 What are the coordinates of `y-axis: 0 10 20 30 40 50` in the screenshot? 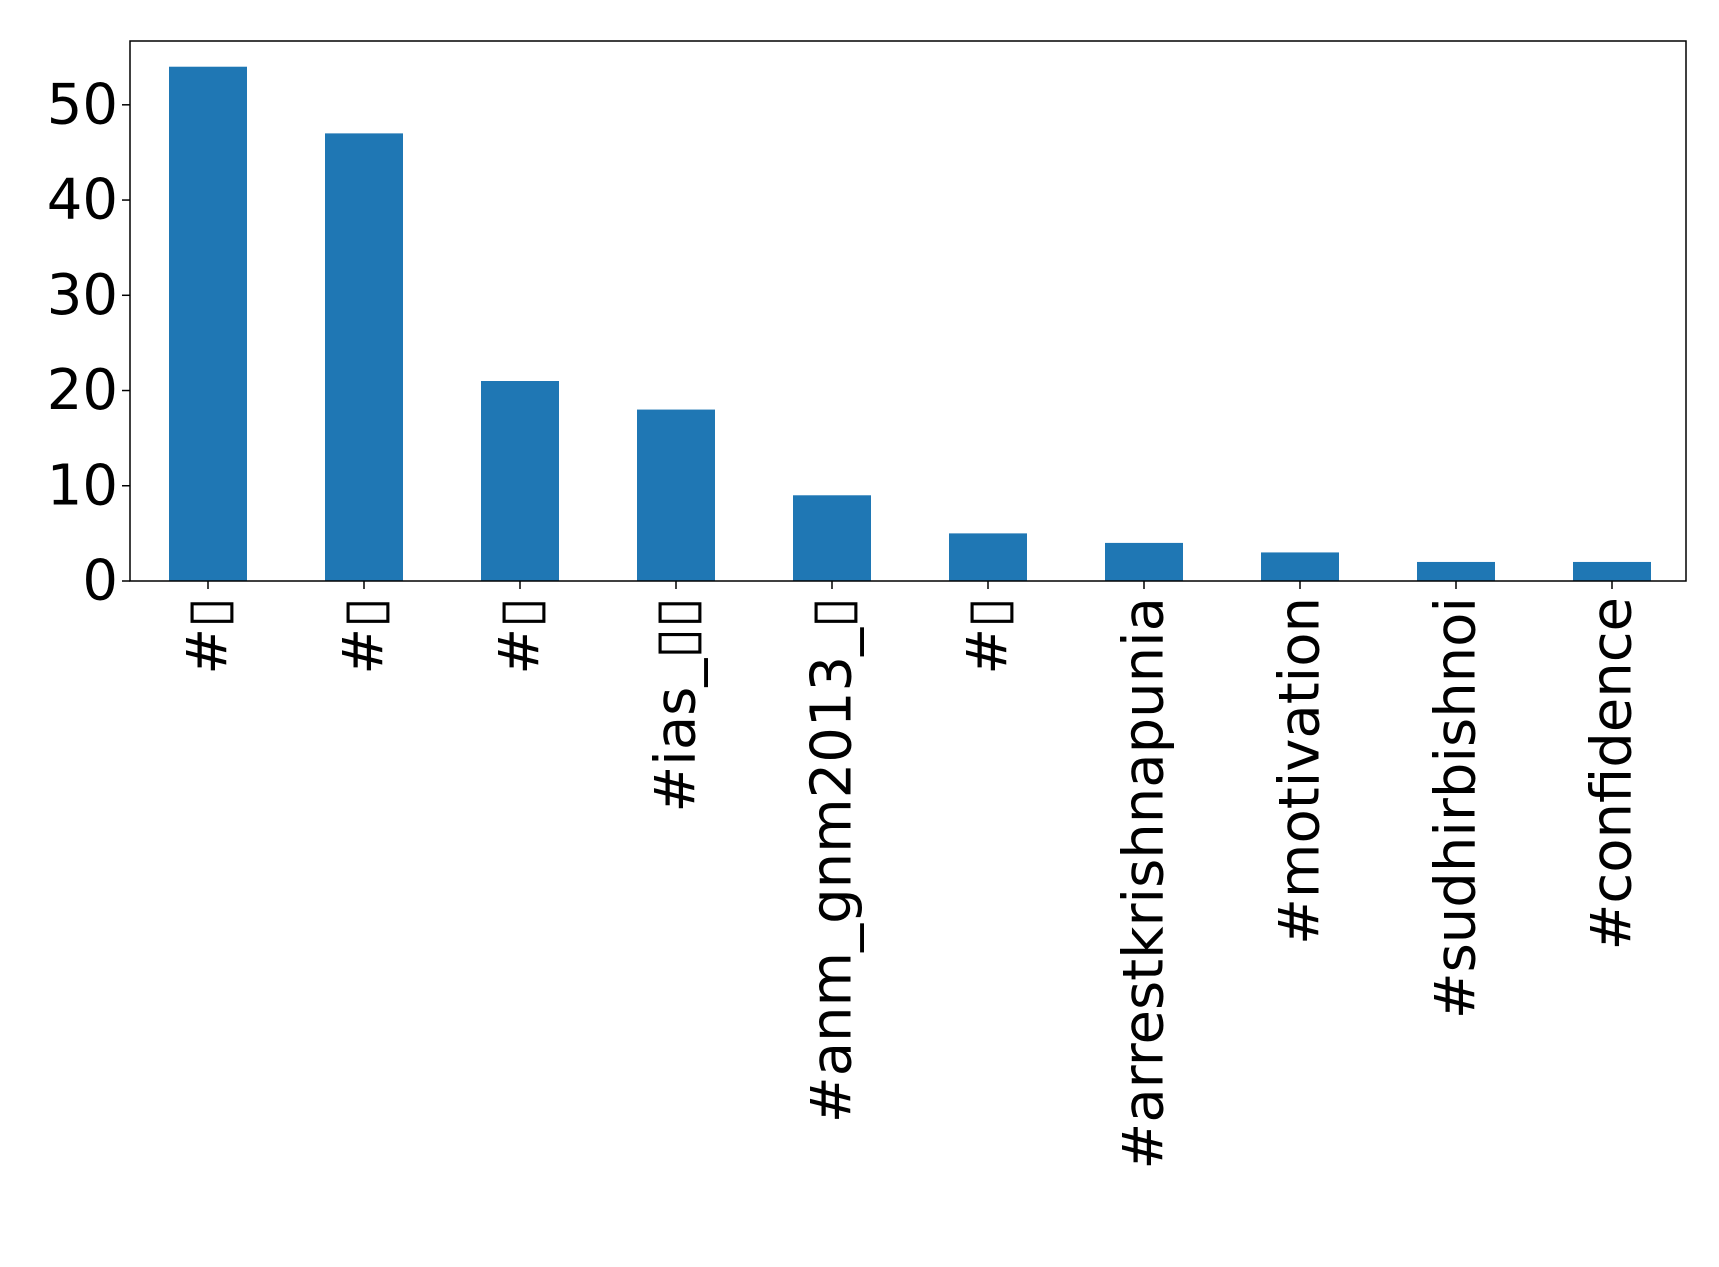 It's located at (88, 343).